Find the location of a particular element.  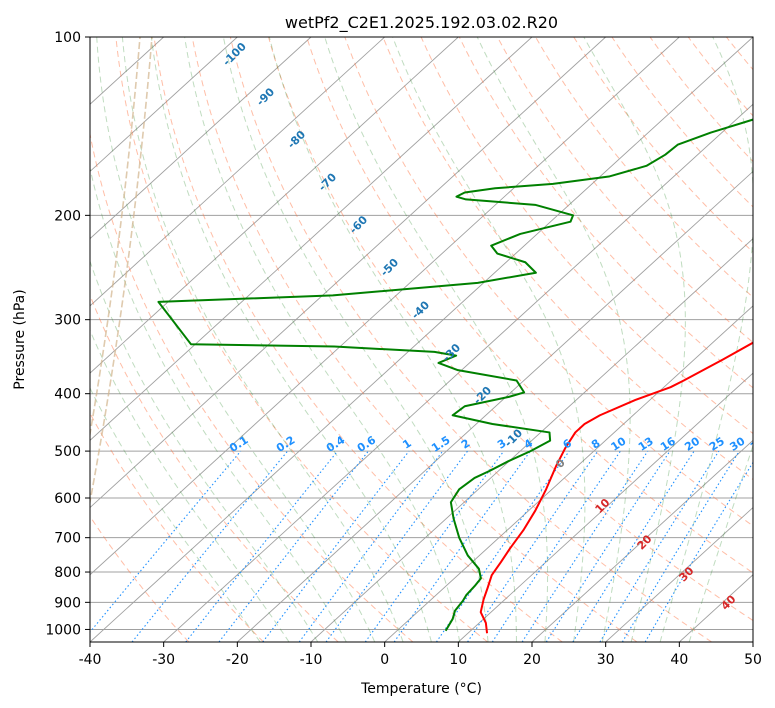

y-tick-label: 600 is located at coordinates (67, 499).